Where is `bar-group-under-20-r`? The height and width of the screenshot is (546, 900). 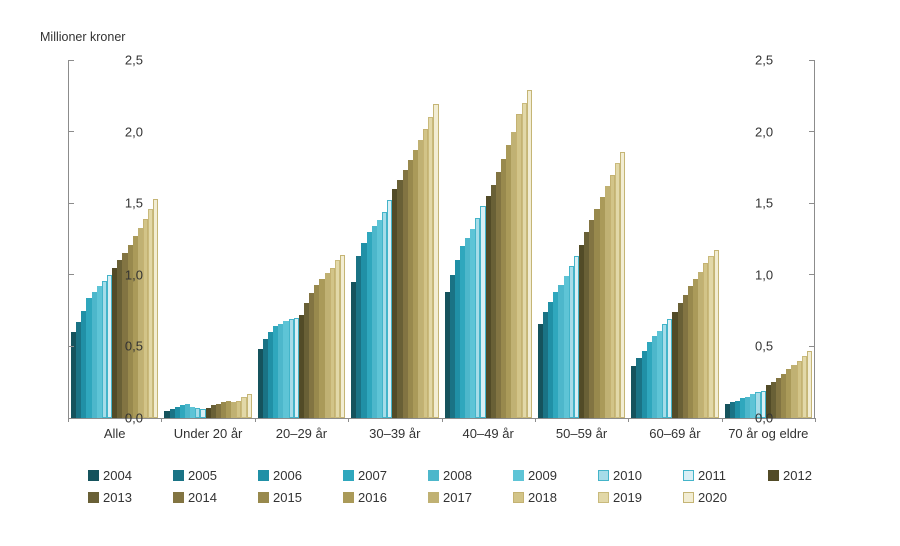
bar-group-under-20-r is located at coordinates (207, 239).